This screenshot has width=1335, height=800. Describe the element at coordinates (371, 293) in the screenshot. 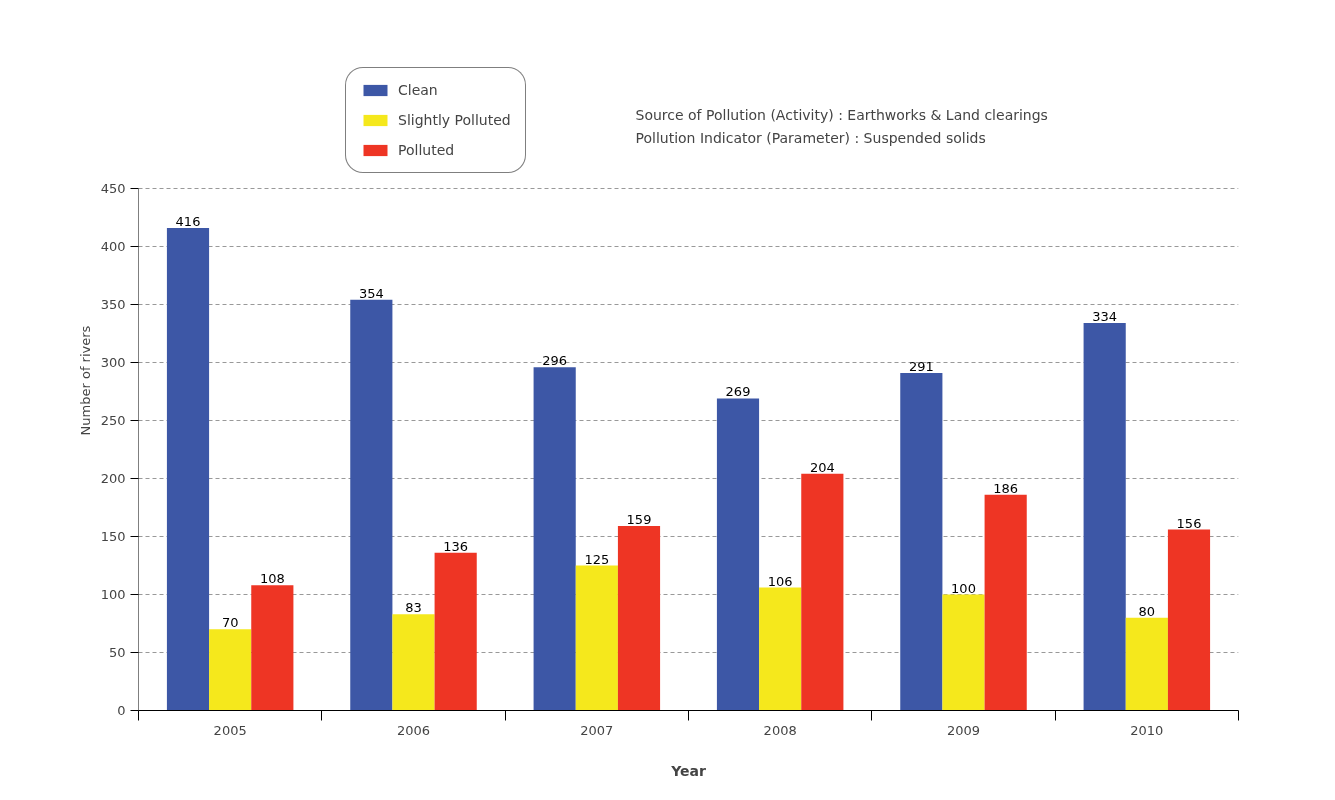

I see `data-label: 354` at that location.